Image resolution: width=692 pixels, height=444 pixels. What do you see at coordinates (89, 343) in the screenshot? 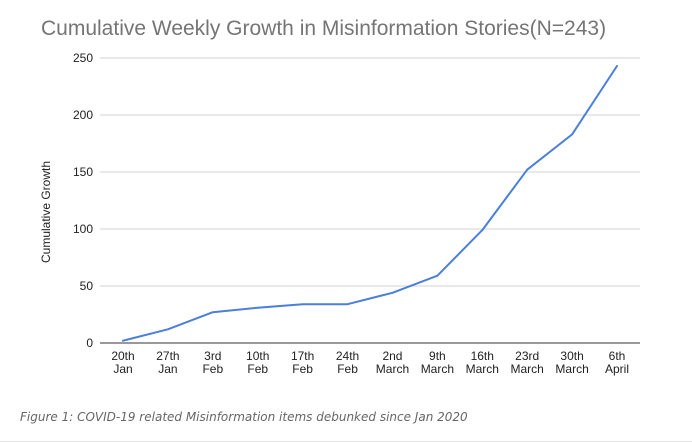
I see `y-tick-label-0: 0` at bounding box center [89, 343].